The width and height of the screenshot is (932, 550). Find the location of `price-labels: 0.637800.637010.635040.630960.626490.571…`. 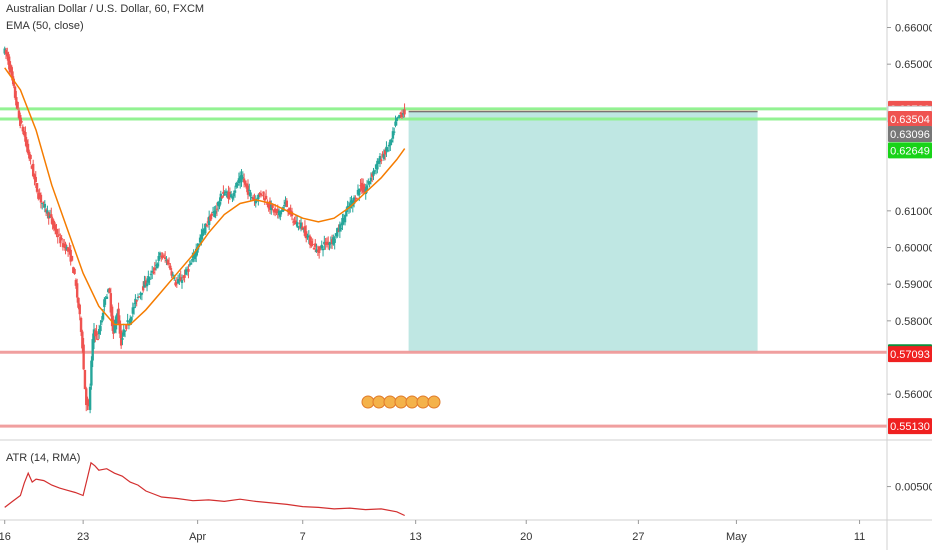

price-labels: 0.637800.637010.635040.630960.626490.571… is located at coordinates (909, 267).